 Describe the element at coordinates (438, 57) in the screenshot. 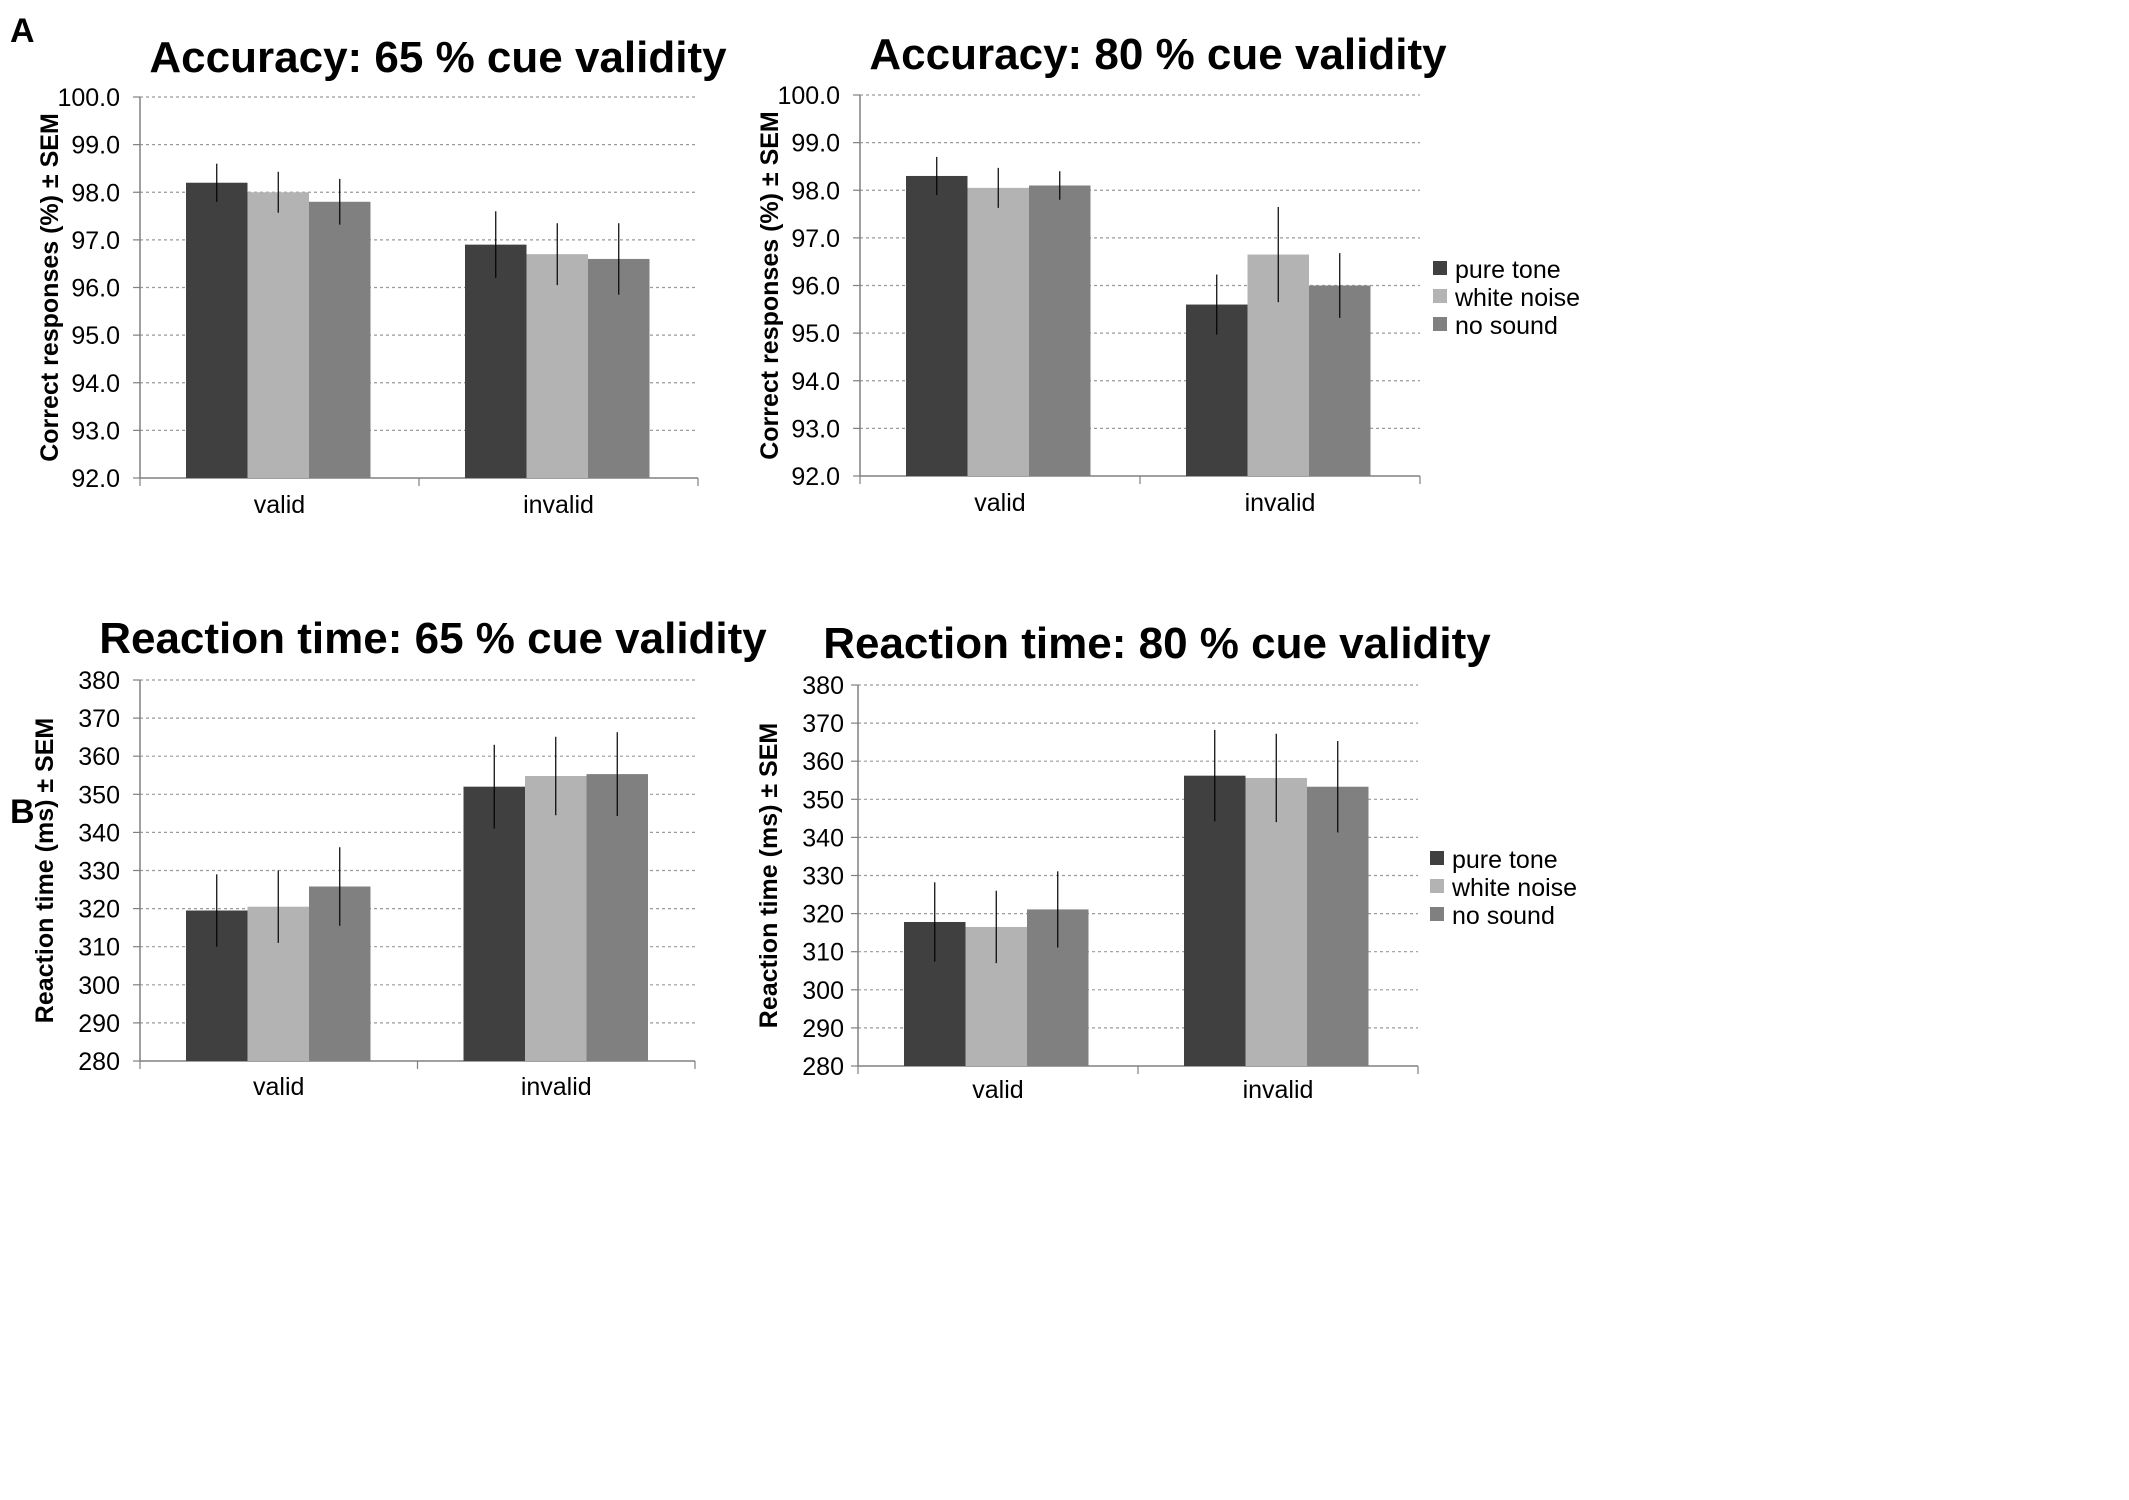

I see `chart-title: Accuracy: 65 % cue validity` at that location.